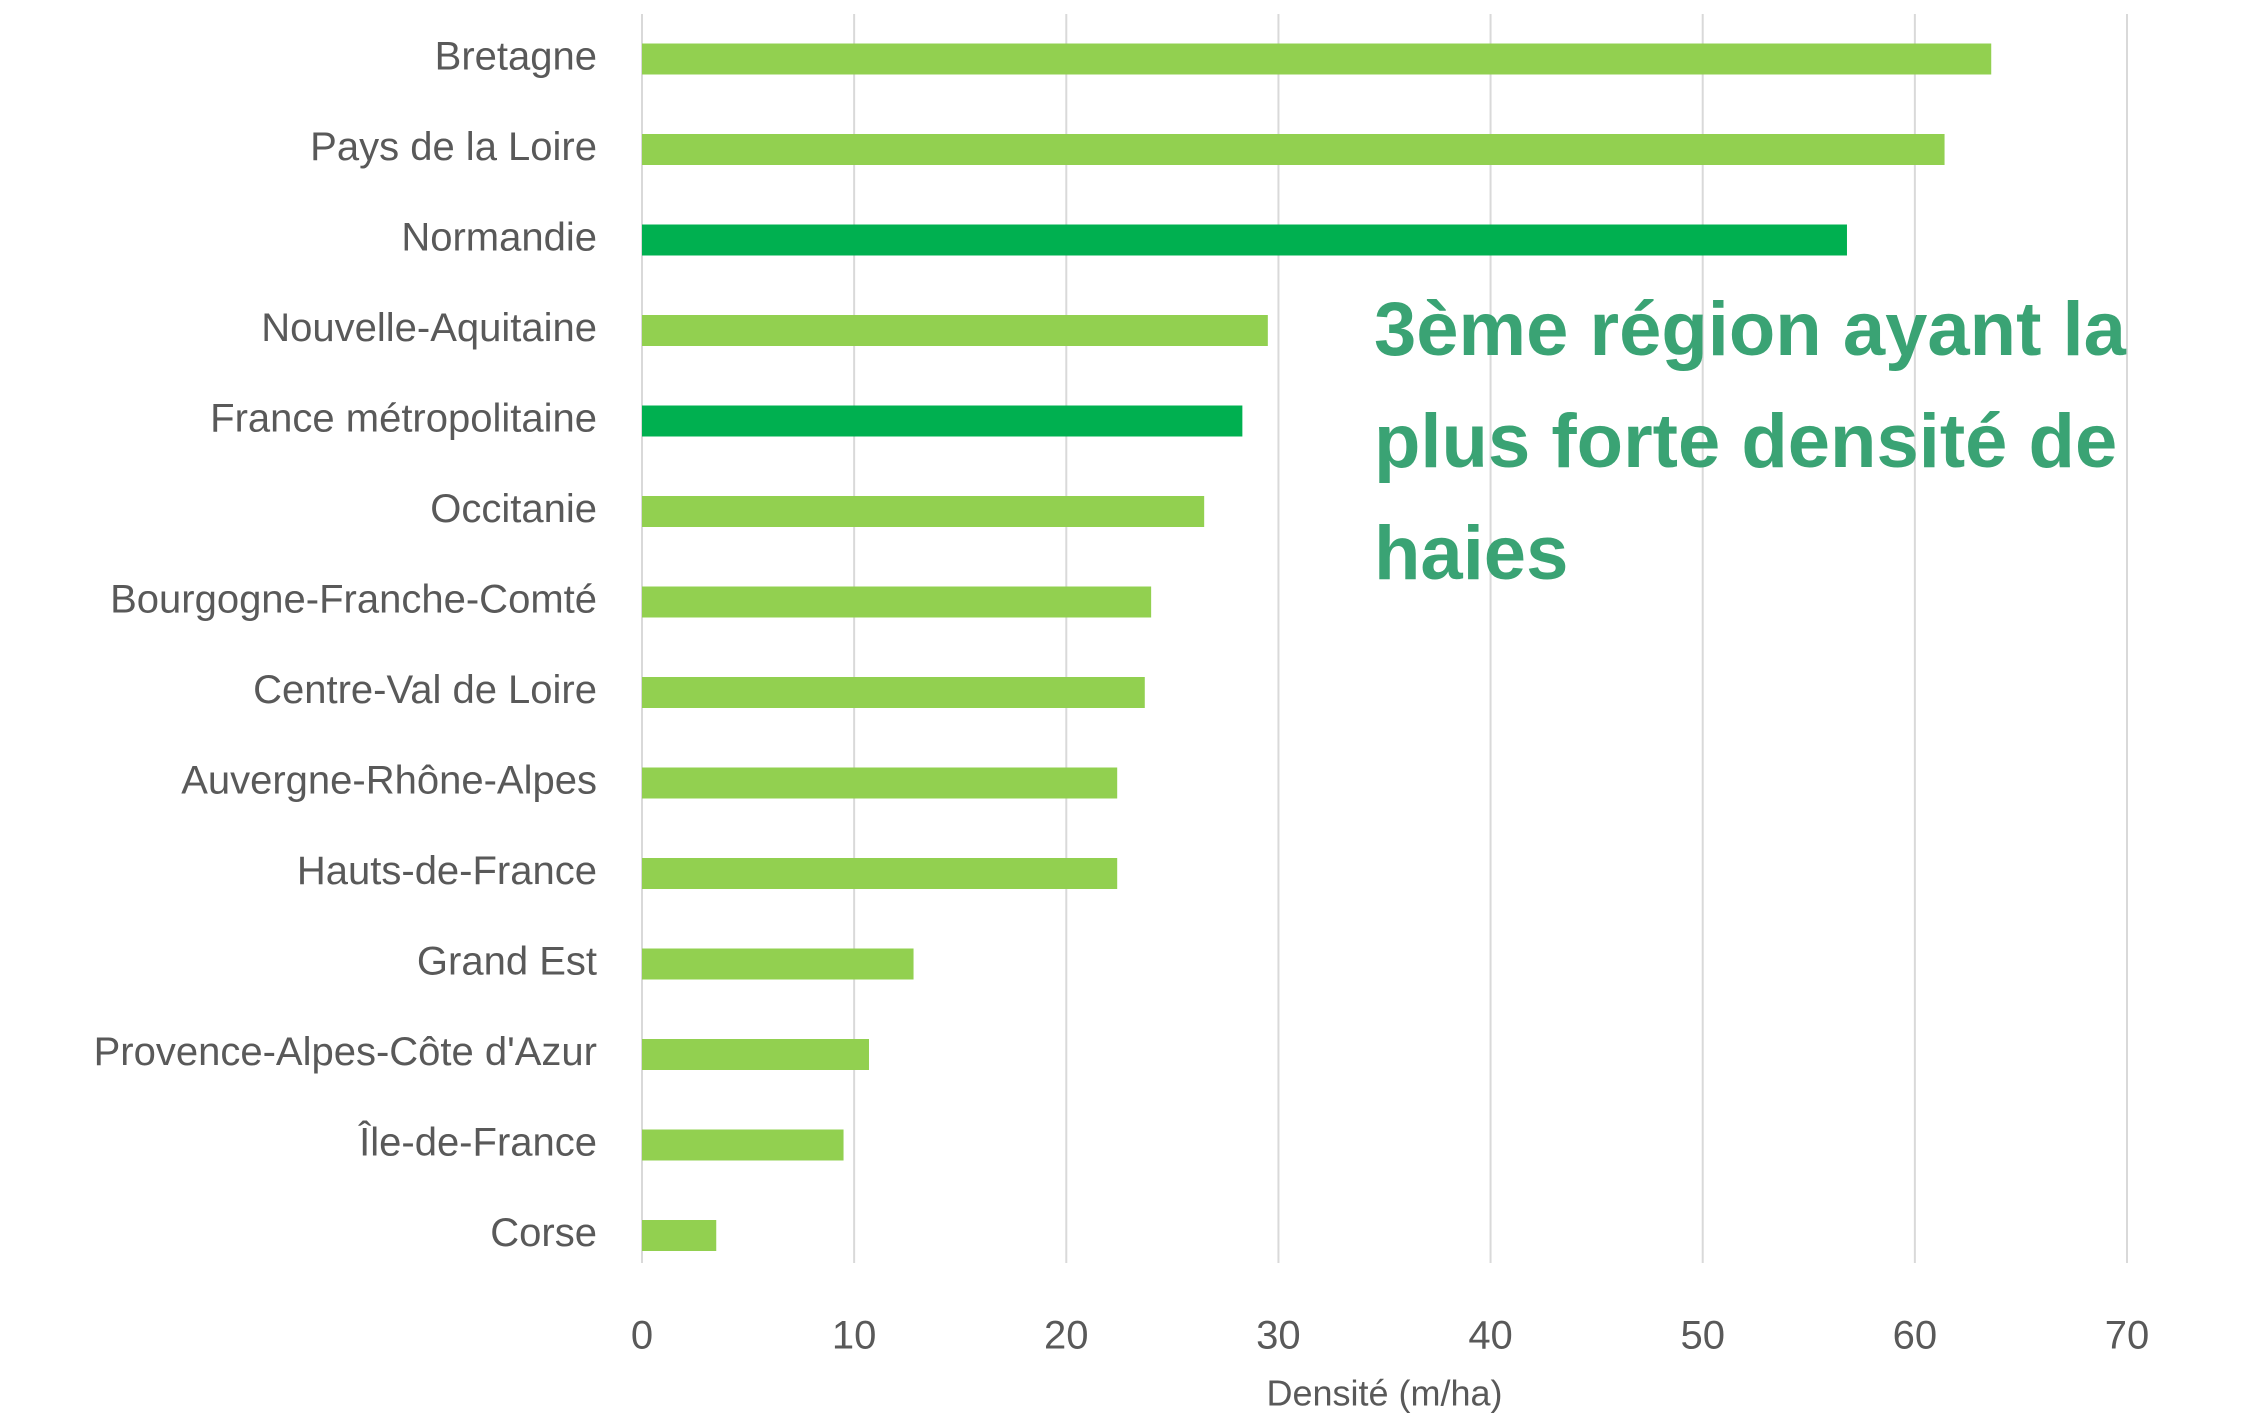 This screenshot has height=1413, width=2252. What do you see at coordinates (2127, 1336) in the screenshot?
I see `x-tick-label: 70` at bounding box center [2127, 1336].